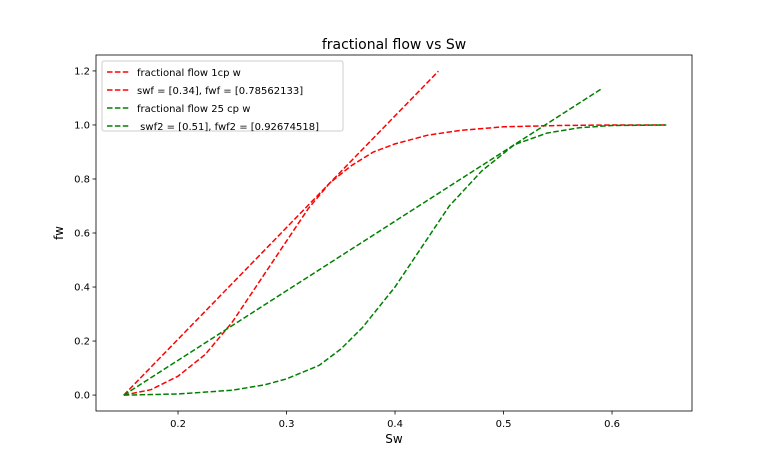 The height and width of the screenshot is (466, 768). Describe the element at coordinates (193, 109) in the screenshot. I see `legend-entry: fractional flow 25 cp w` at that location.